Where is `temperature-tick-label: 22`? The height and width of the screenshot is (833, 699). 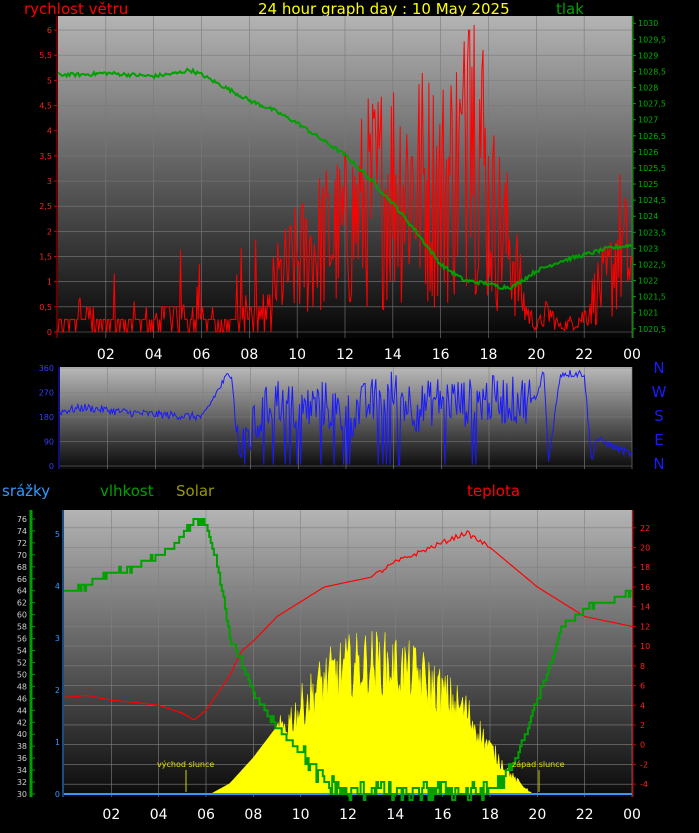 temperature-tick-label: 22 is located at coordinates (645, 528).